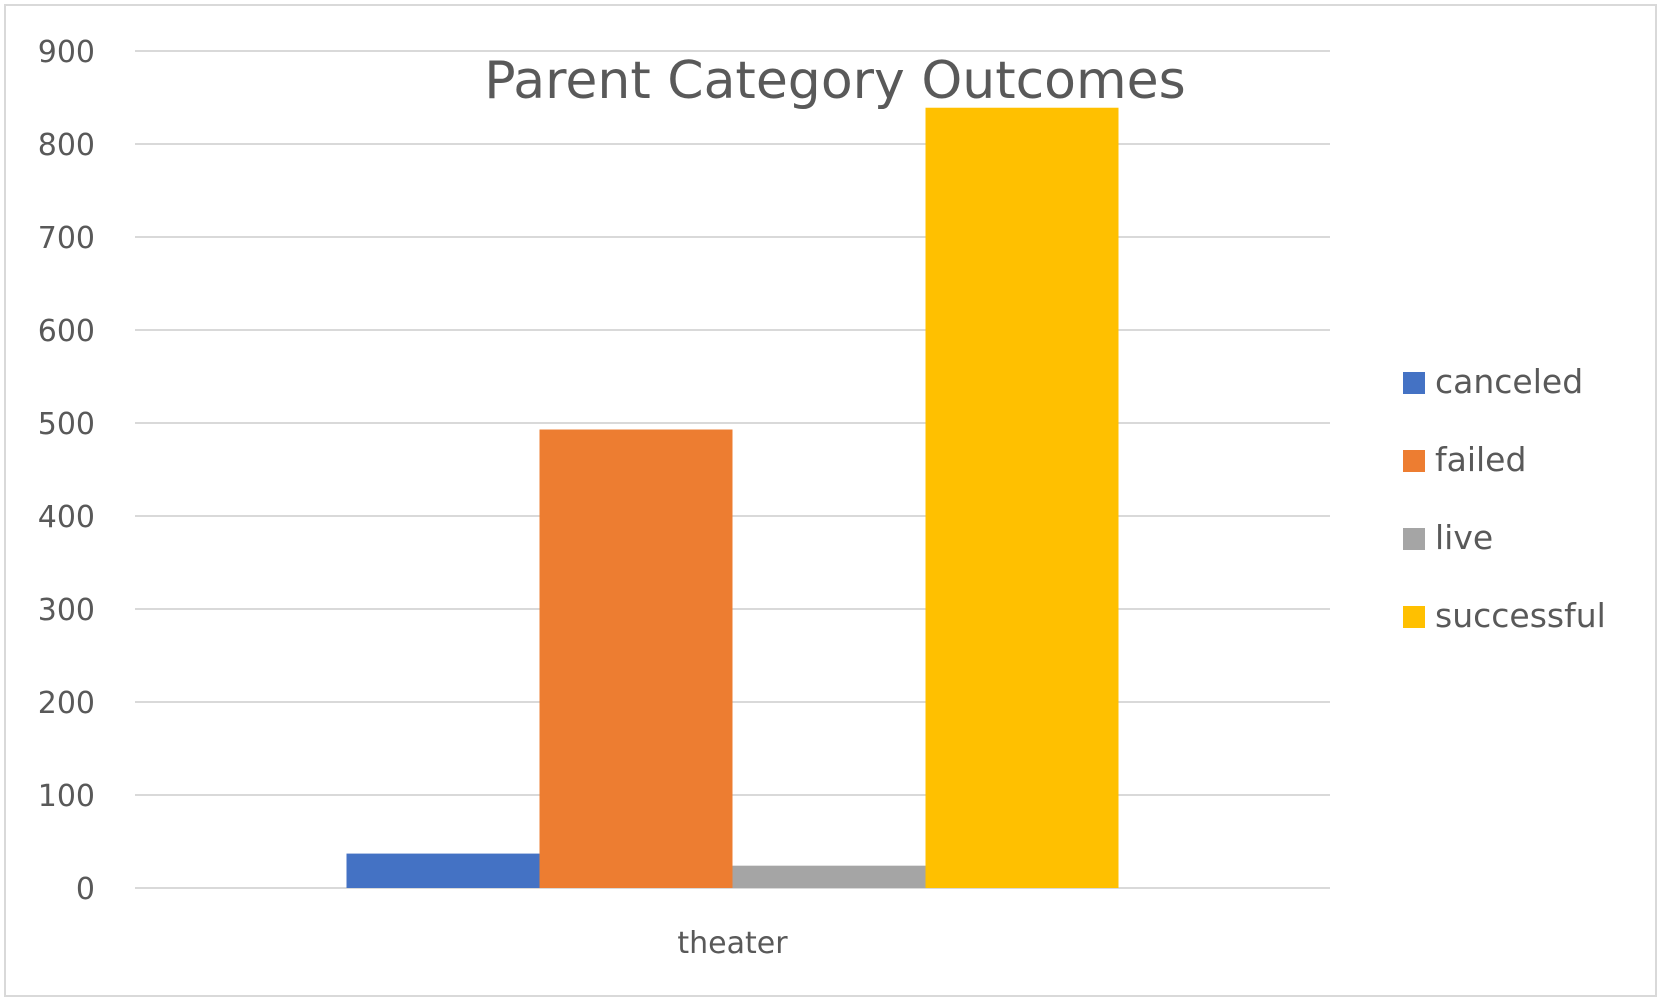 The image size is (1663, 1003). I want to click on legend-swatch-failed, so click(1414, 461).